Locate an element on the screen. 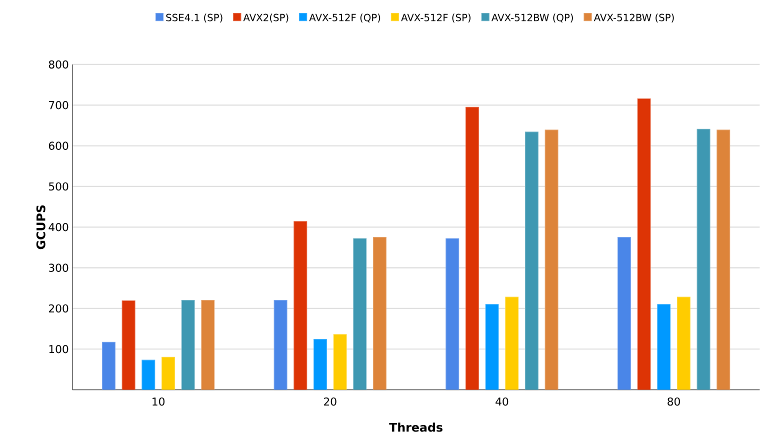  y-tick-label: 500 is located at coordinates (58, 186).